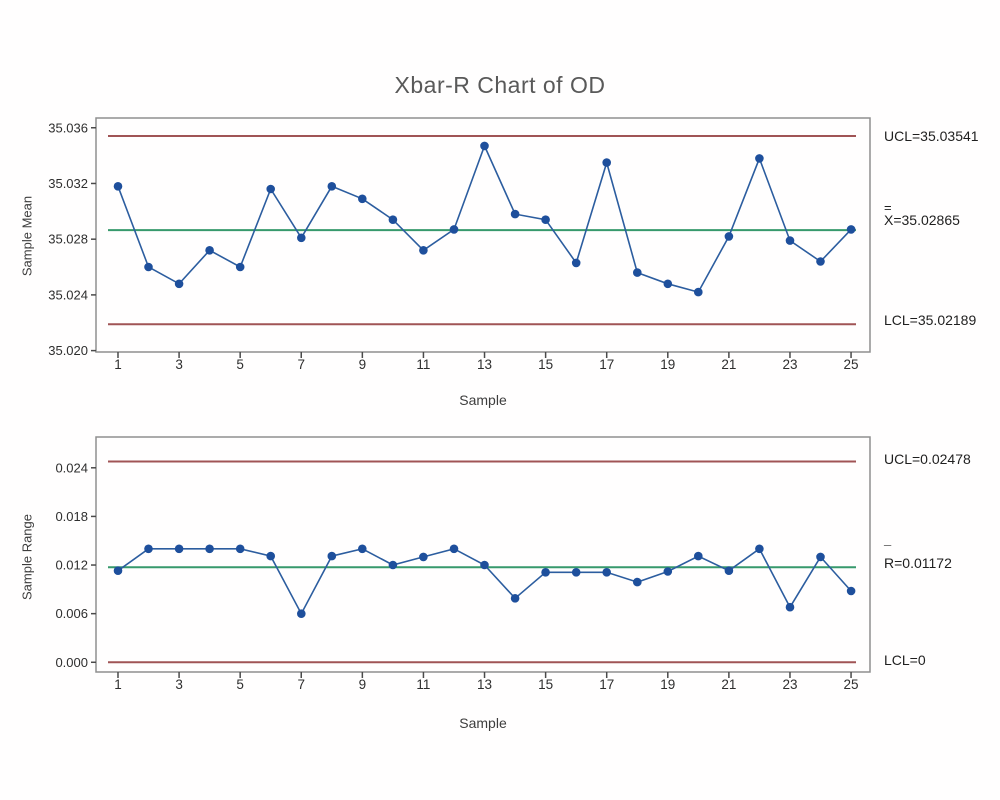 This screenshot has height=800, width=1000. Describe the element at coordinates (68, 350) in the screenshot. I see `y-tick-label: 35.020` at that location.